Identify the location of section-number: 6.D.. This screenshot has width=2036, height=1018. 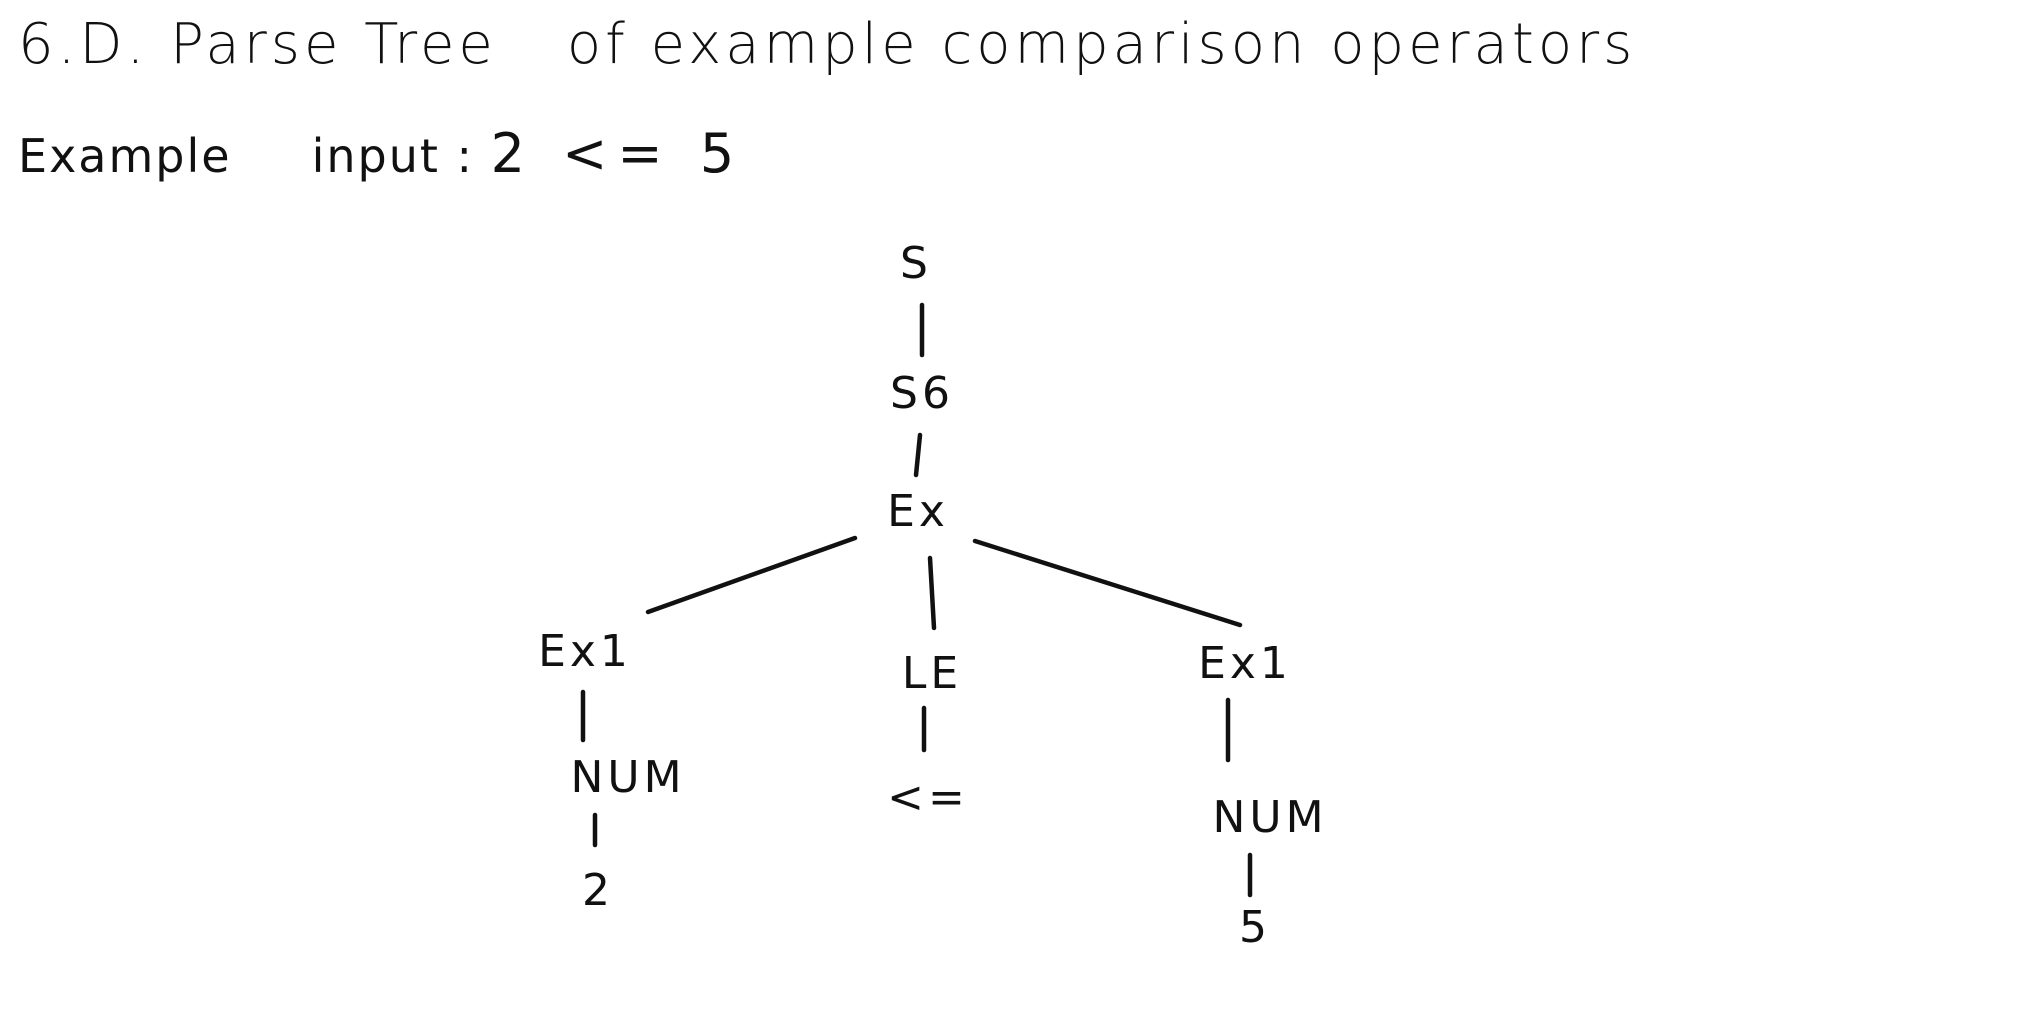
(83, 44).